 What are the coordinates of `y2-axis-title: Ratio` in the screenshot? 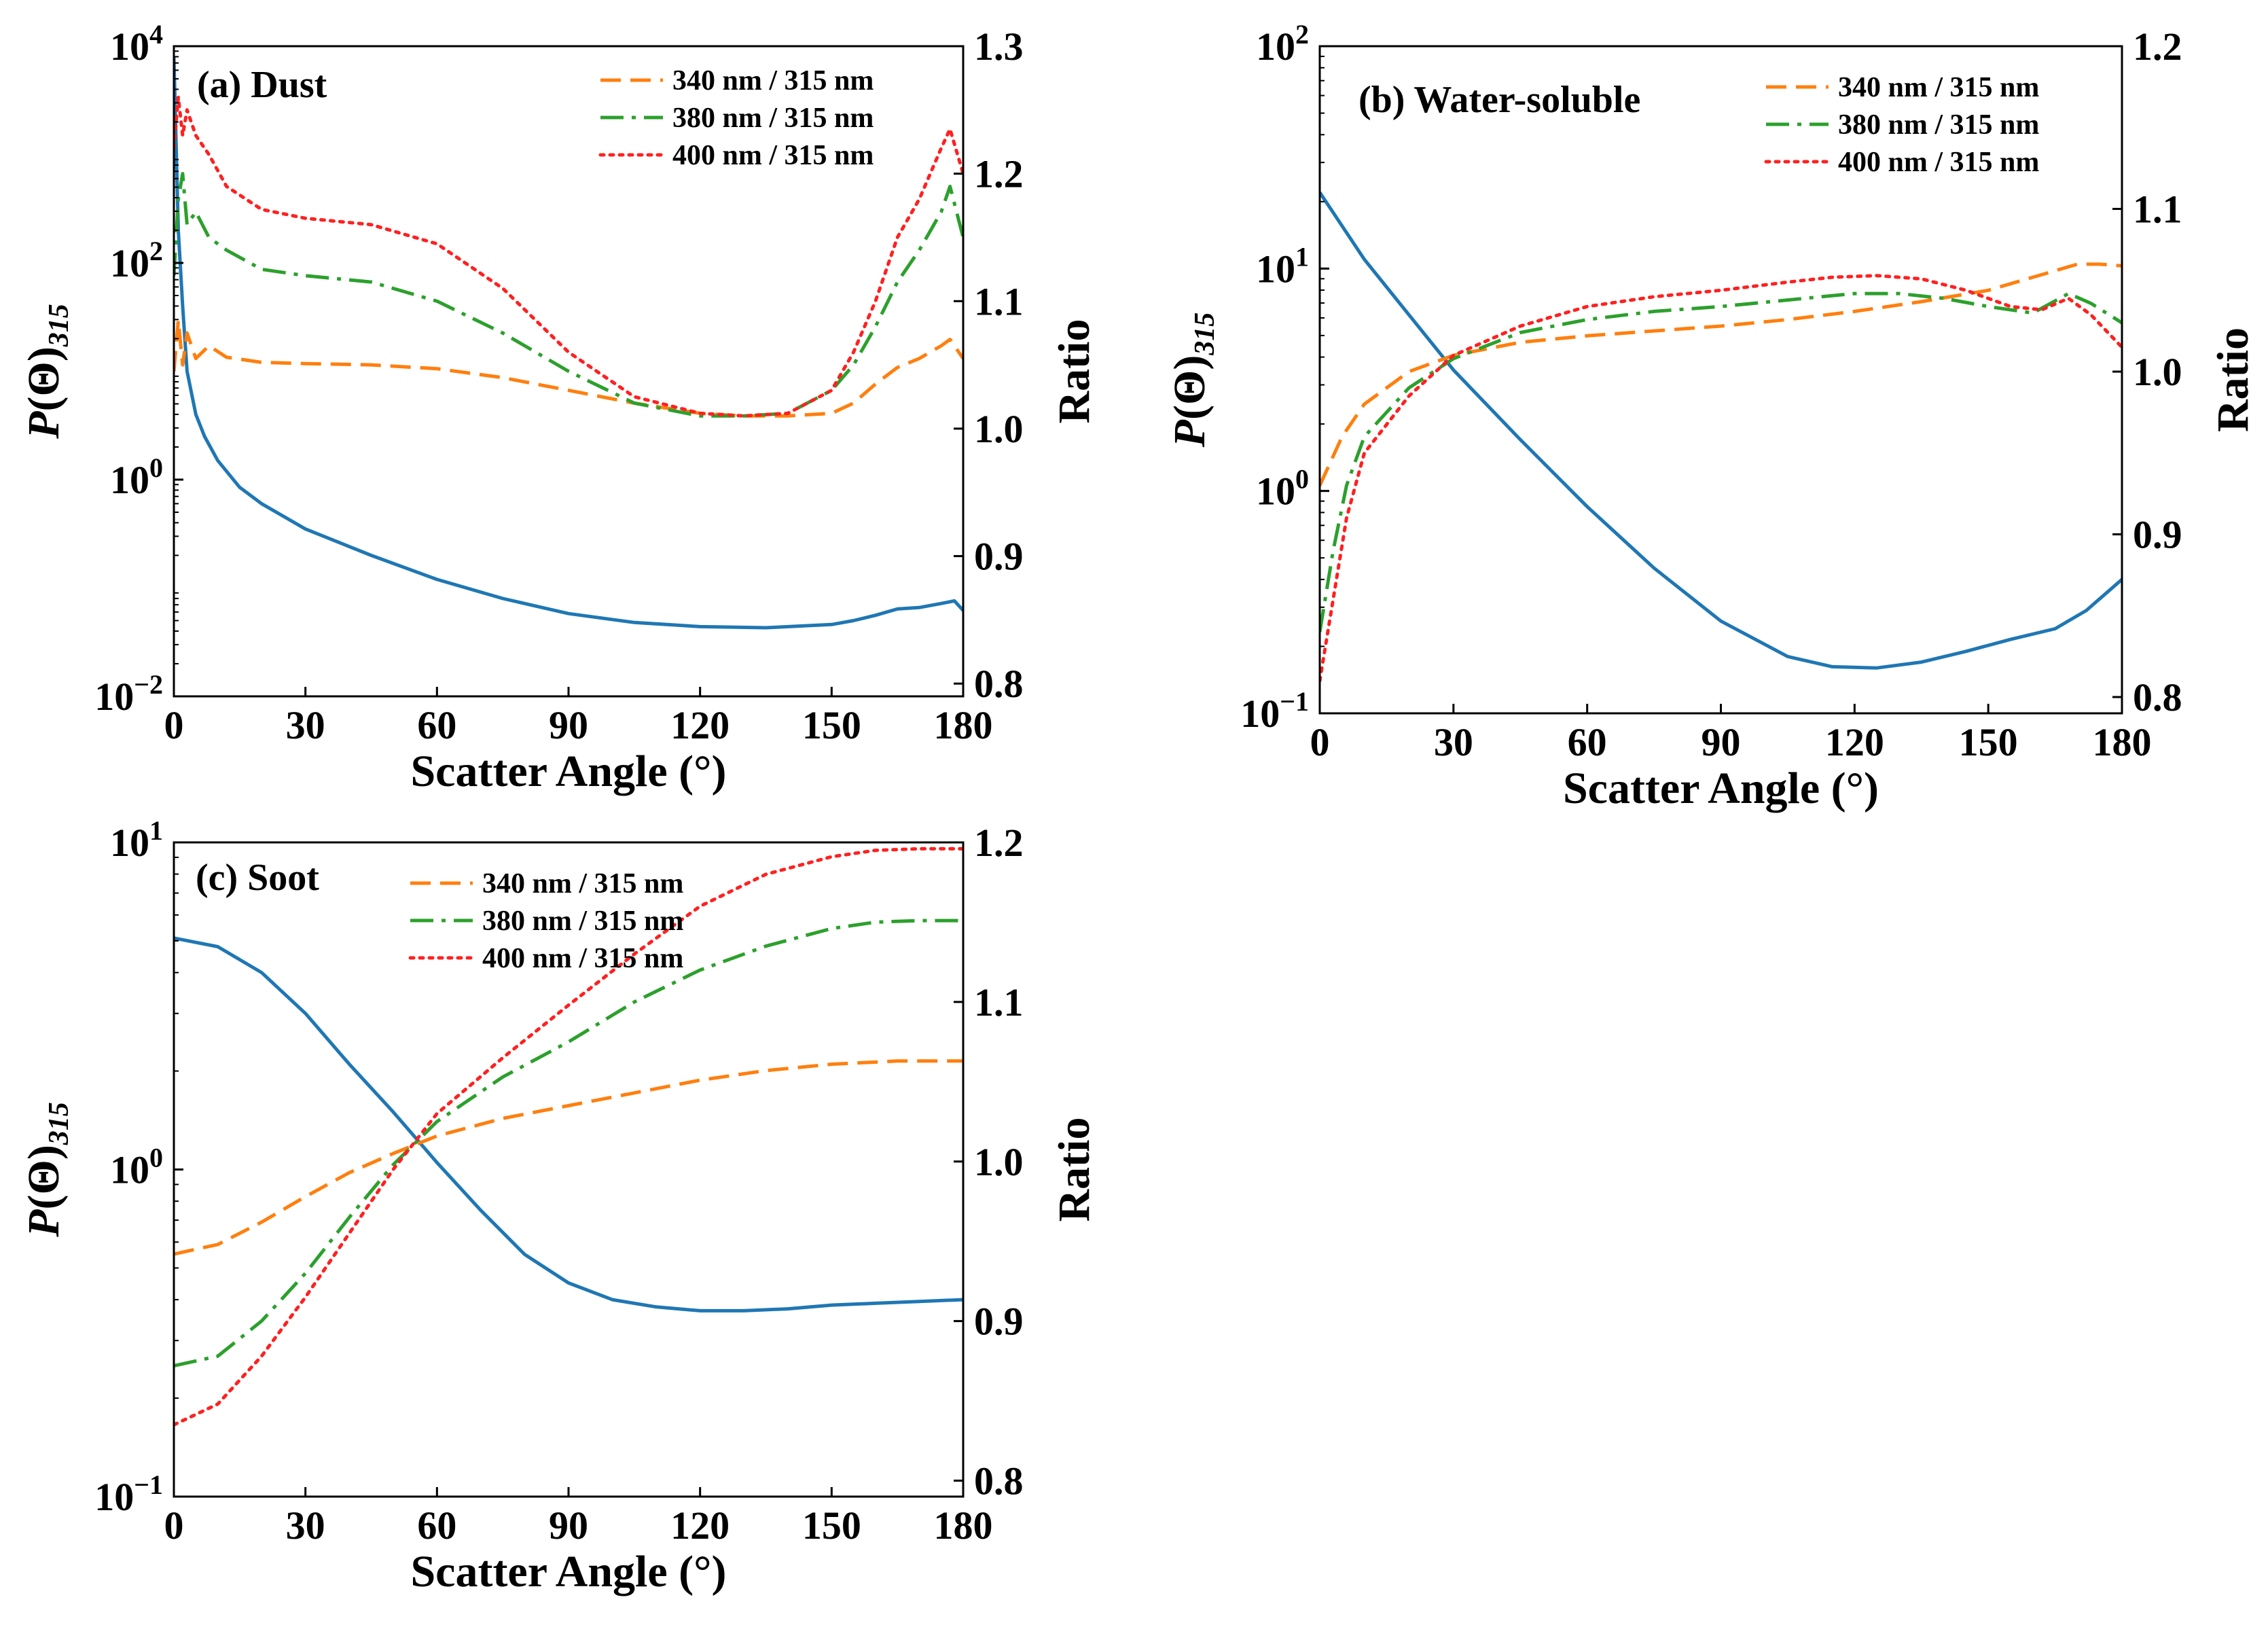 It's located at (2233, 379).